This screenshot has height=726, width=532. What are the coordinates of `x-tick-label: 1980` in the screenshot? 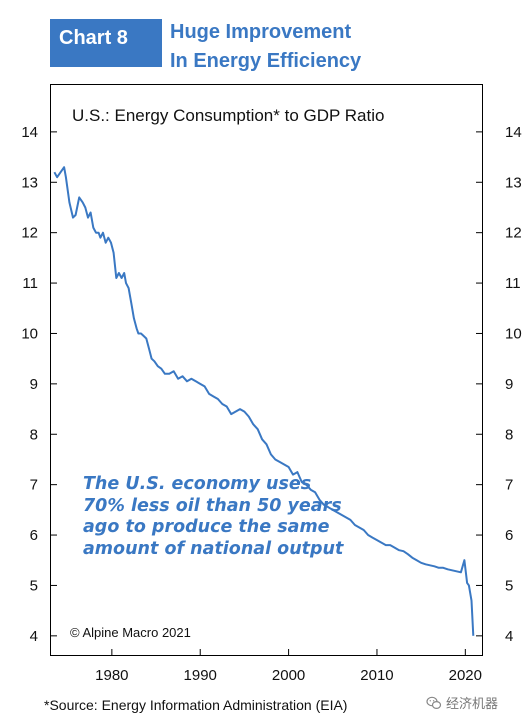 It's located at (111, 675).